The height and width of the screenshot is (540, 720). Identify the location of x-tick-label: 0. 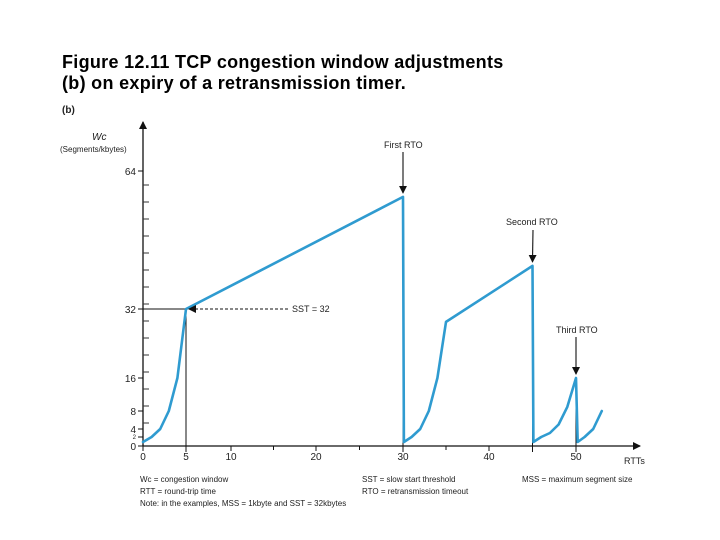
(143, 457).